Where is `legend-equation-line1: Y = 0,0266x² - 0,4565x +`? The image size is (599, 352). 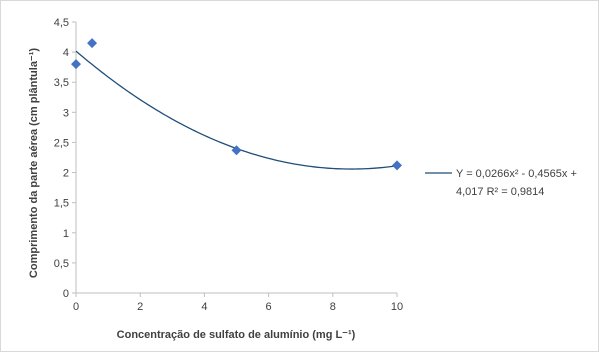 legend-equation-line1: Y = 0,0266x² - 0,4565x + is located at coordinates (516, 174).